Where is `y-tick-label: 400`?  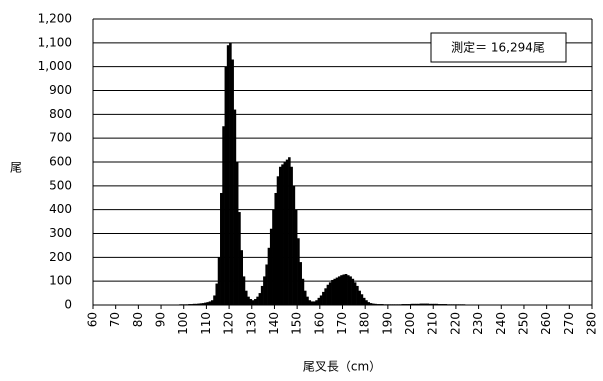
y-tick-label: 400 is located at coordinates (60, 209).